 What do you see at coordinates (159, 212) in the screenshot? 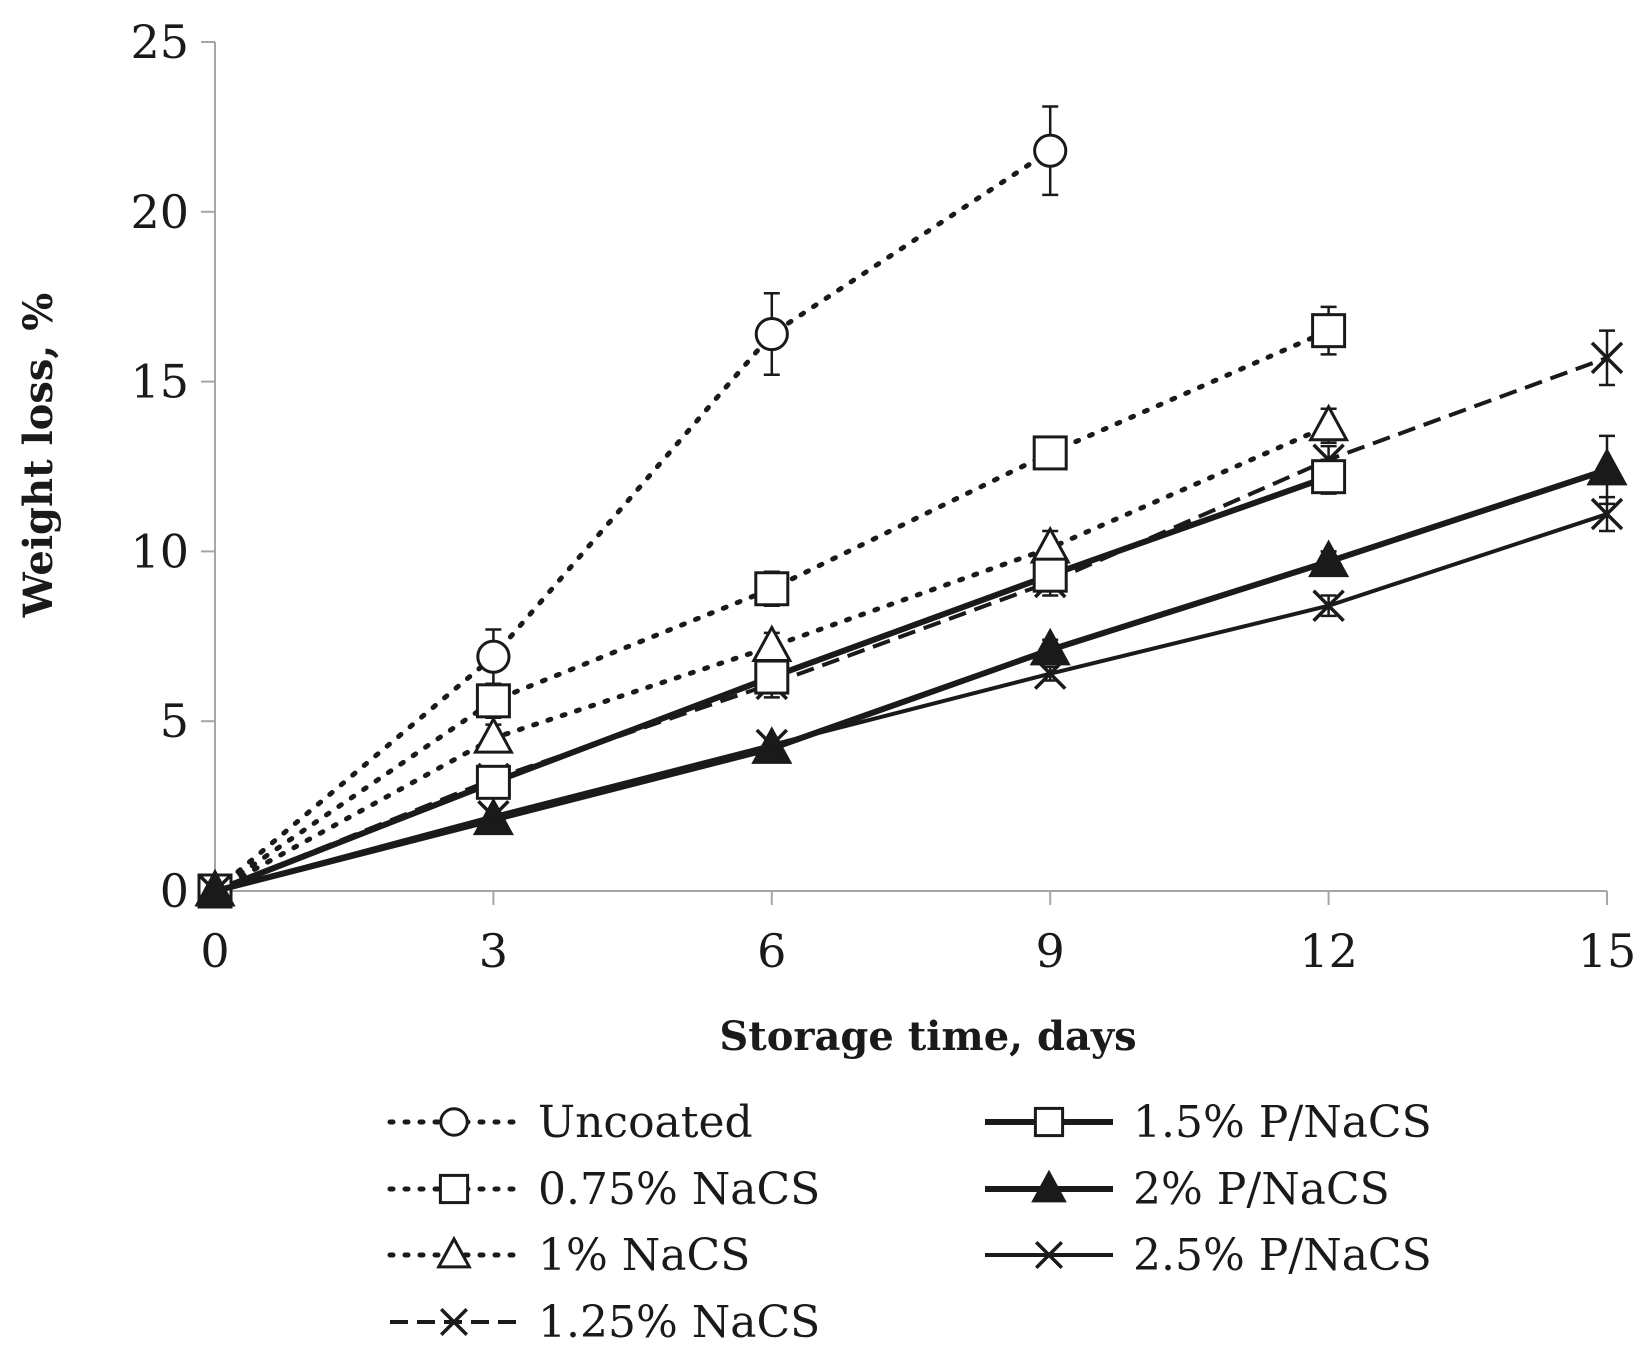
I see `y-tick-label: 20` at bounding box center [159, 212].